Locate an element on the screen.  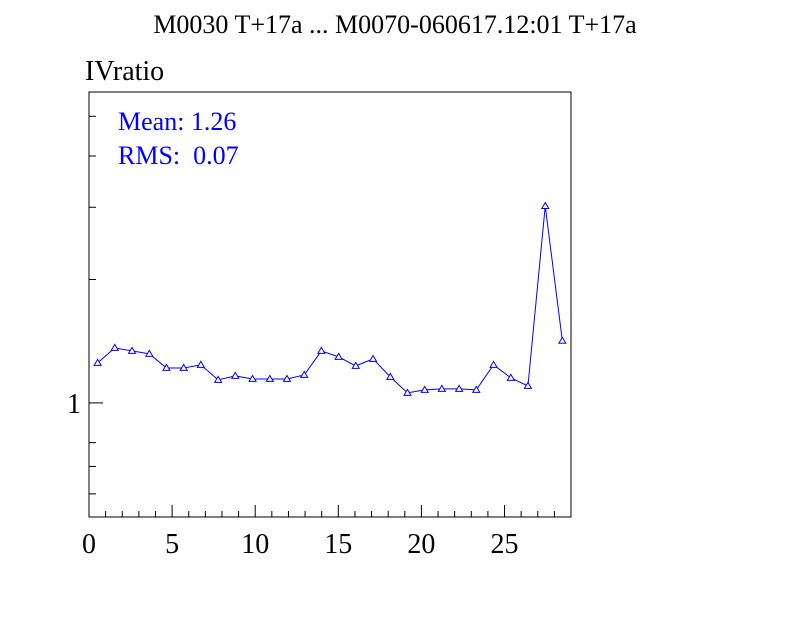
x-tick-label: 25 is located at coordinates (505, 544).